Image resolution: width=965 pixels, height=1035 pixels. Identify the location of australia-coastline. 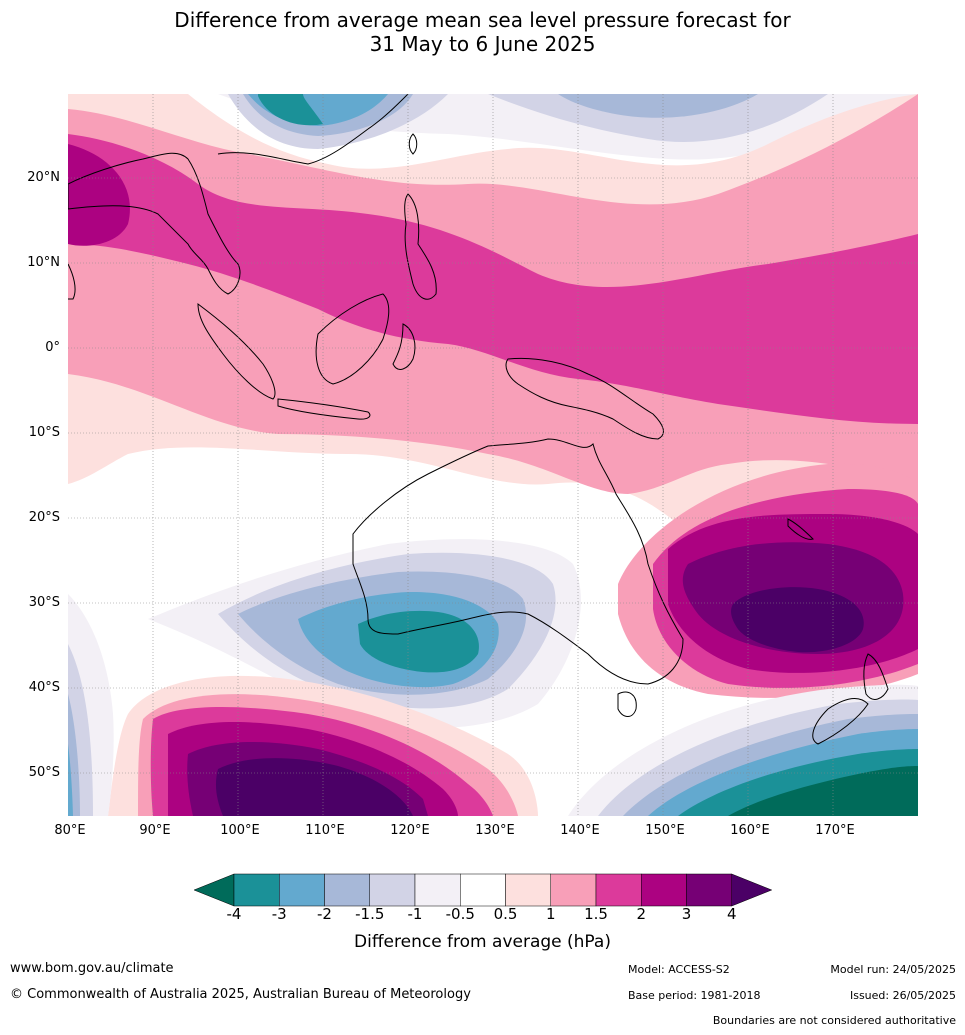
(518, 561).